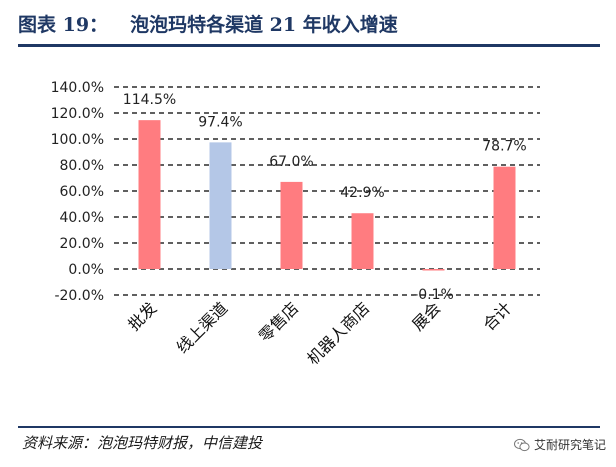 This screenshot has width=616, height=467. I want to click on y-tick-label: 20.0%, so click(82, 244).